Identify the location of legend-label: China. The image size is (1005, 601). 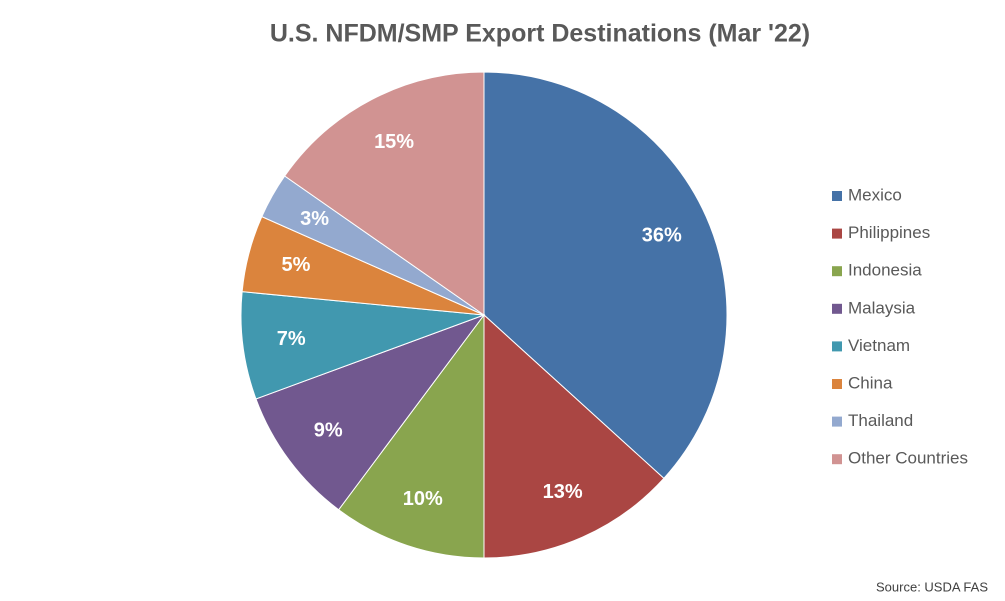
(870, 382).